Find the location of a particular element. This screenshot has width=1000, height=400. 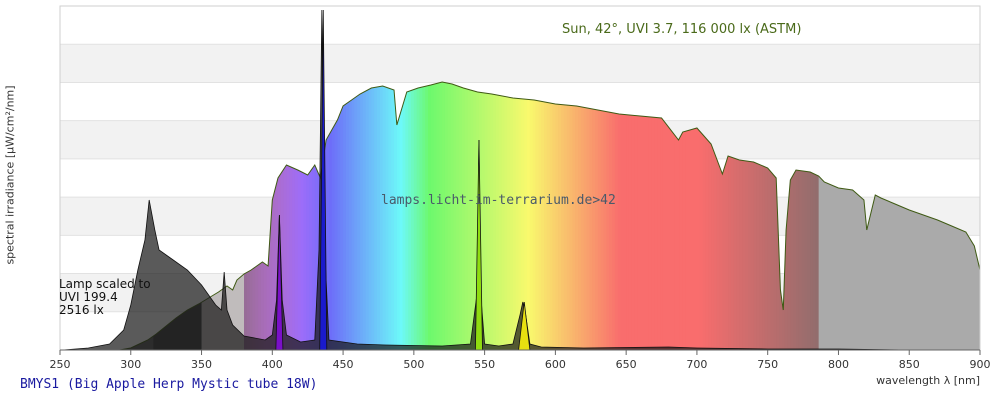

watermark-text: lamps.licht-im-terrarium.de>42 is located at coordinates (498, 200).